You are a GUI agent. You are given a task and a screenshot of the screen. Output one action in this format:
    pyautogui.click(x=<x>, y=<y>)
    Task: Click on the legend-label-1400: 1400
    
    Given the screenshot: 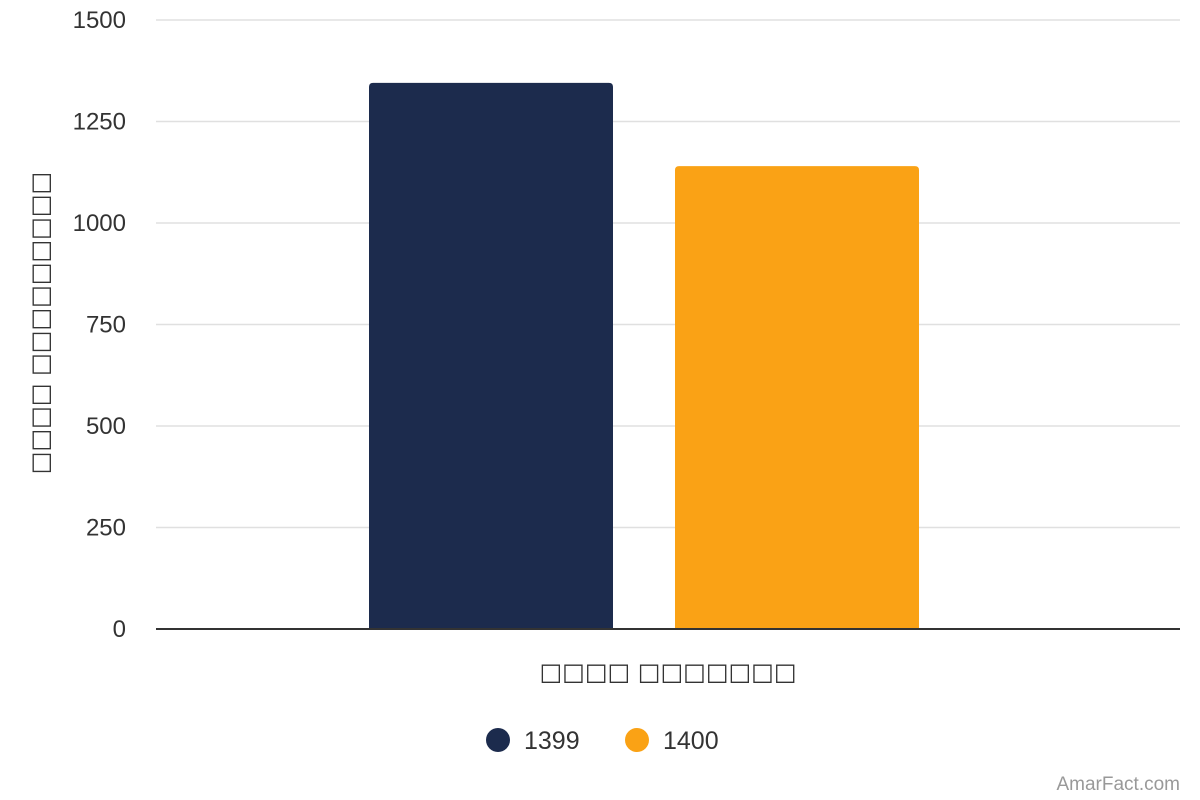 What is the action you would take?
    pyautogui.click(x=691, y=741)
    